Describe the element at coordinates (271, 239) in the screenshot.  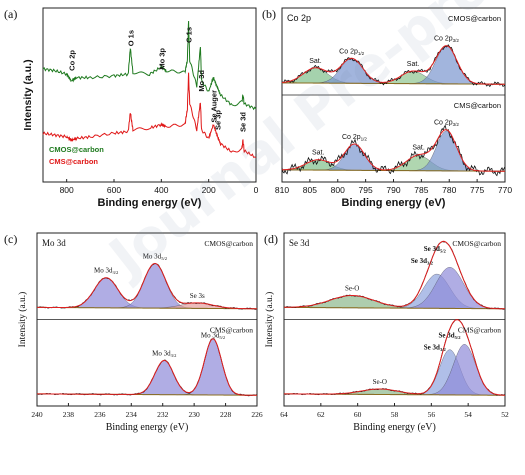
I see `panel-label-d: (d)` at that location.